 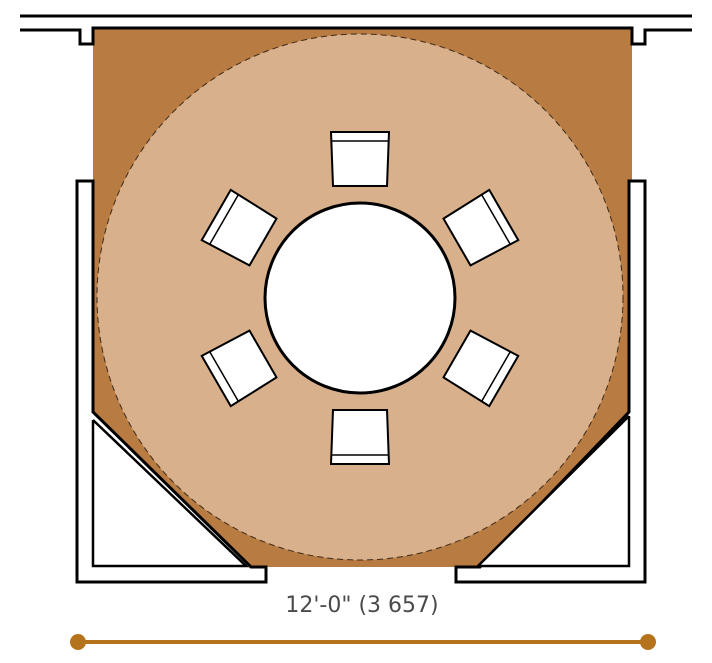 What do you see at coordinates (356, 30) in the screenshot?
I see `top-wall` at bounding box center [356, 30].